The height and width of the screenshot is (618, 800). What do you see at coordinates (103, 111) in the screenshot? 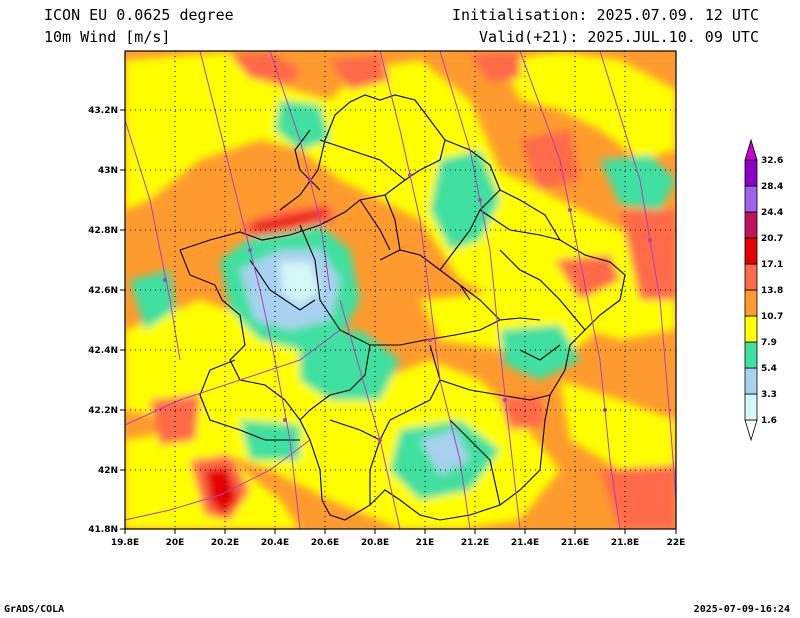
I see `lat-tick: 43.2N` at bounding box center [103, 111].